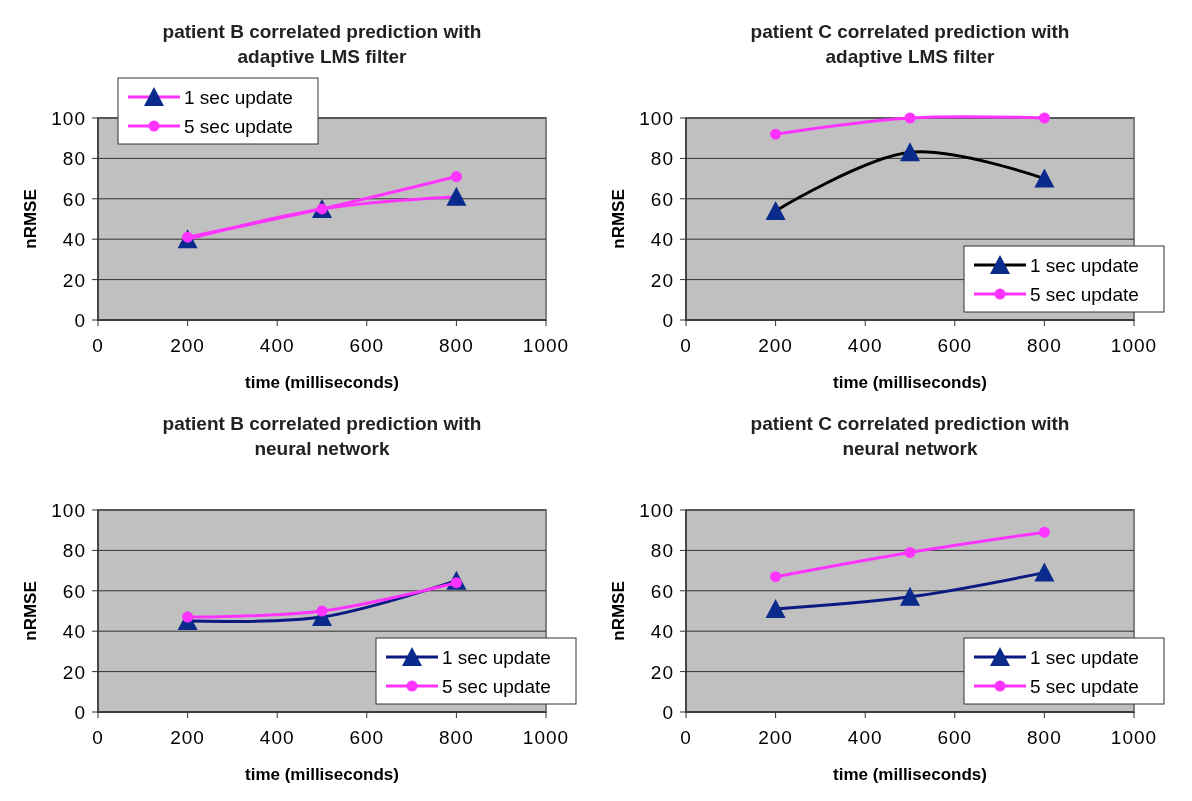  I want to click on chart-title: patient C correlated prediction with adaptive LMS filter, so click(910, 44).